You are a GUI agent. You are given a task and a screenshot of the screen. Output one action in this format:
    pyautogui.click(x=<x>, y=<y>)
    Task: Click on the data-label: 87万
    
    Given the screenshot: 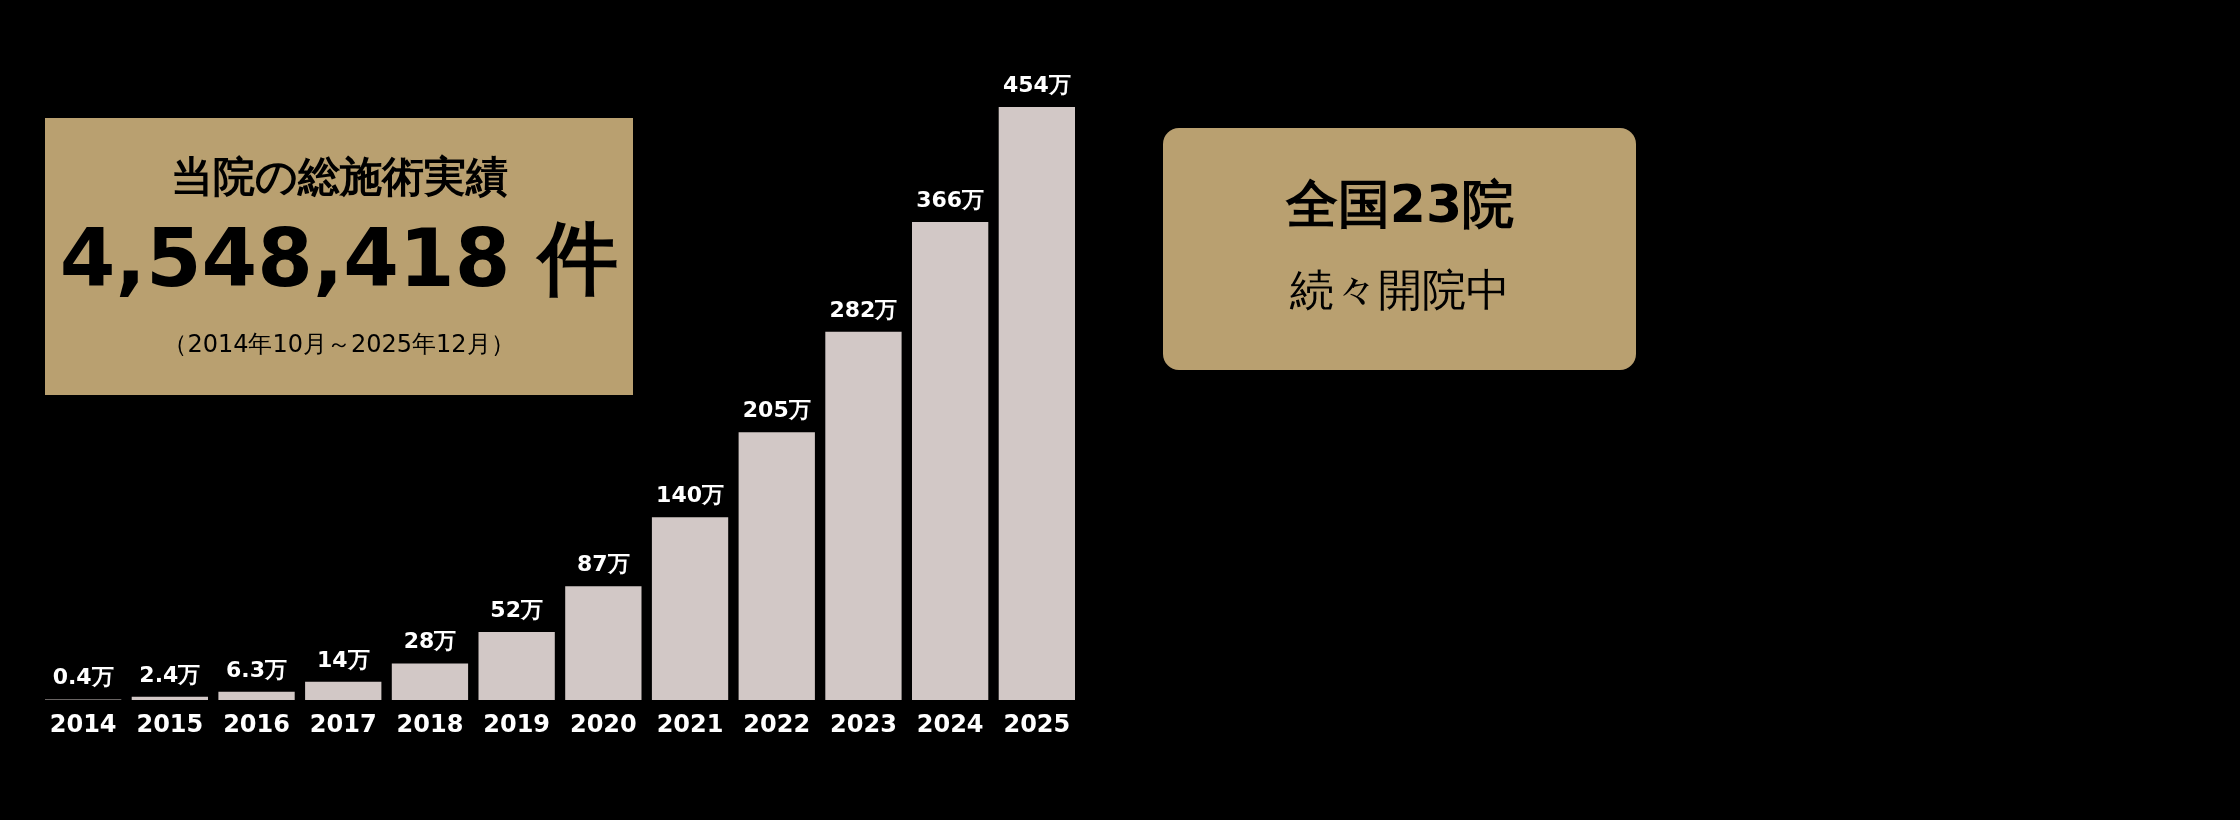 What is the action you would take?
    pyautogui.click(x=603, y=564)
    